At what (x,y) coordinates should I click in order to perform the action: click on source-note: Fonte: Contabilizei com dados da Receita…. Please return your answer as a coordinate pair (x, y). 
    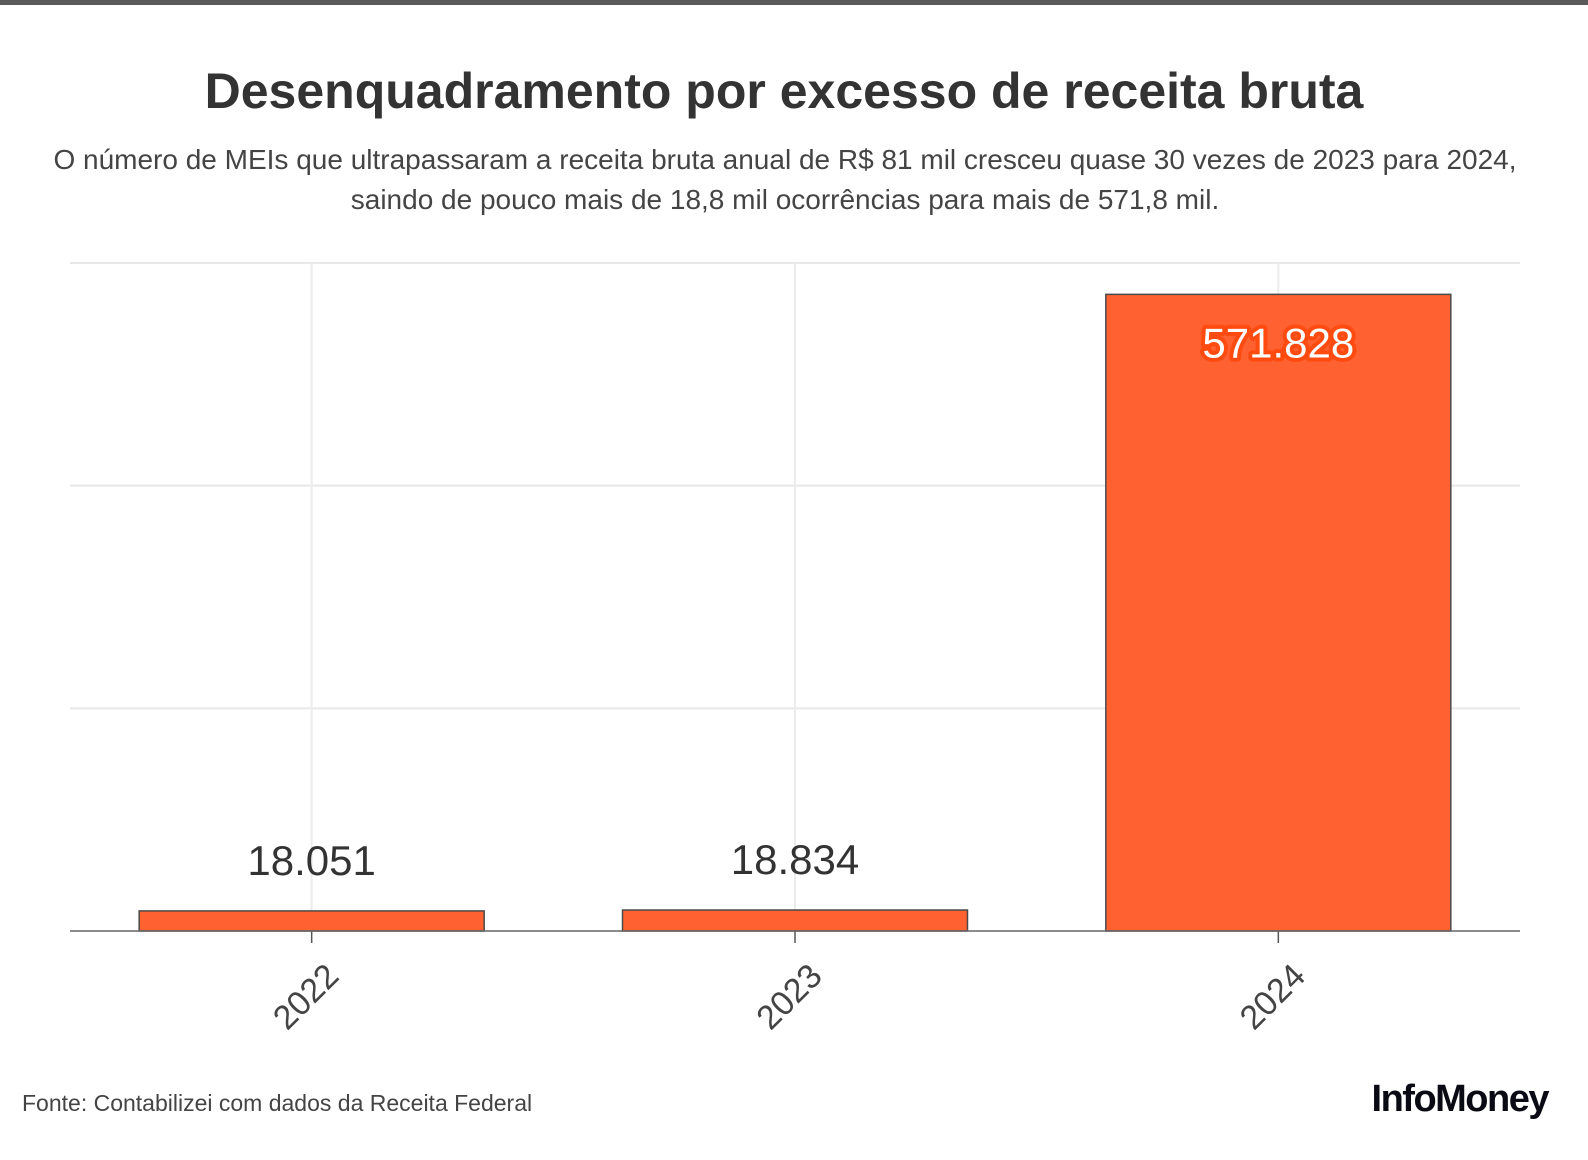
    Looking at the image, I should click on (277, 1103).